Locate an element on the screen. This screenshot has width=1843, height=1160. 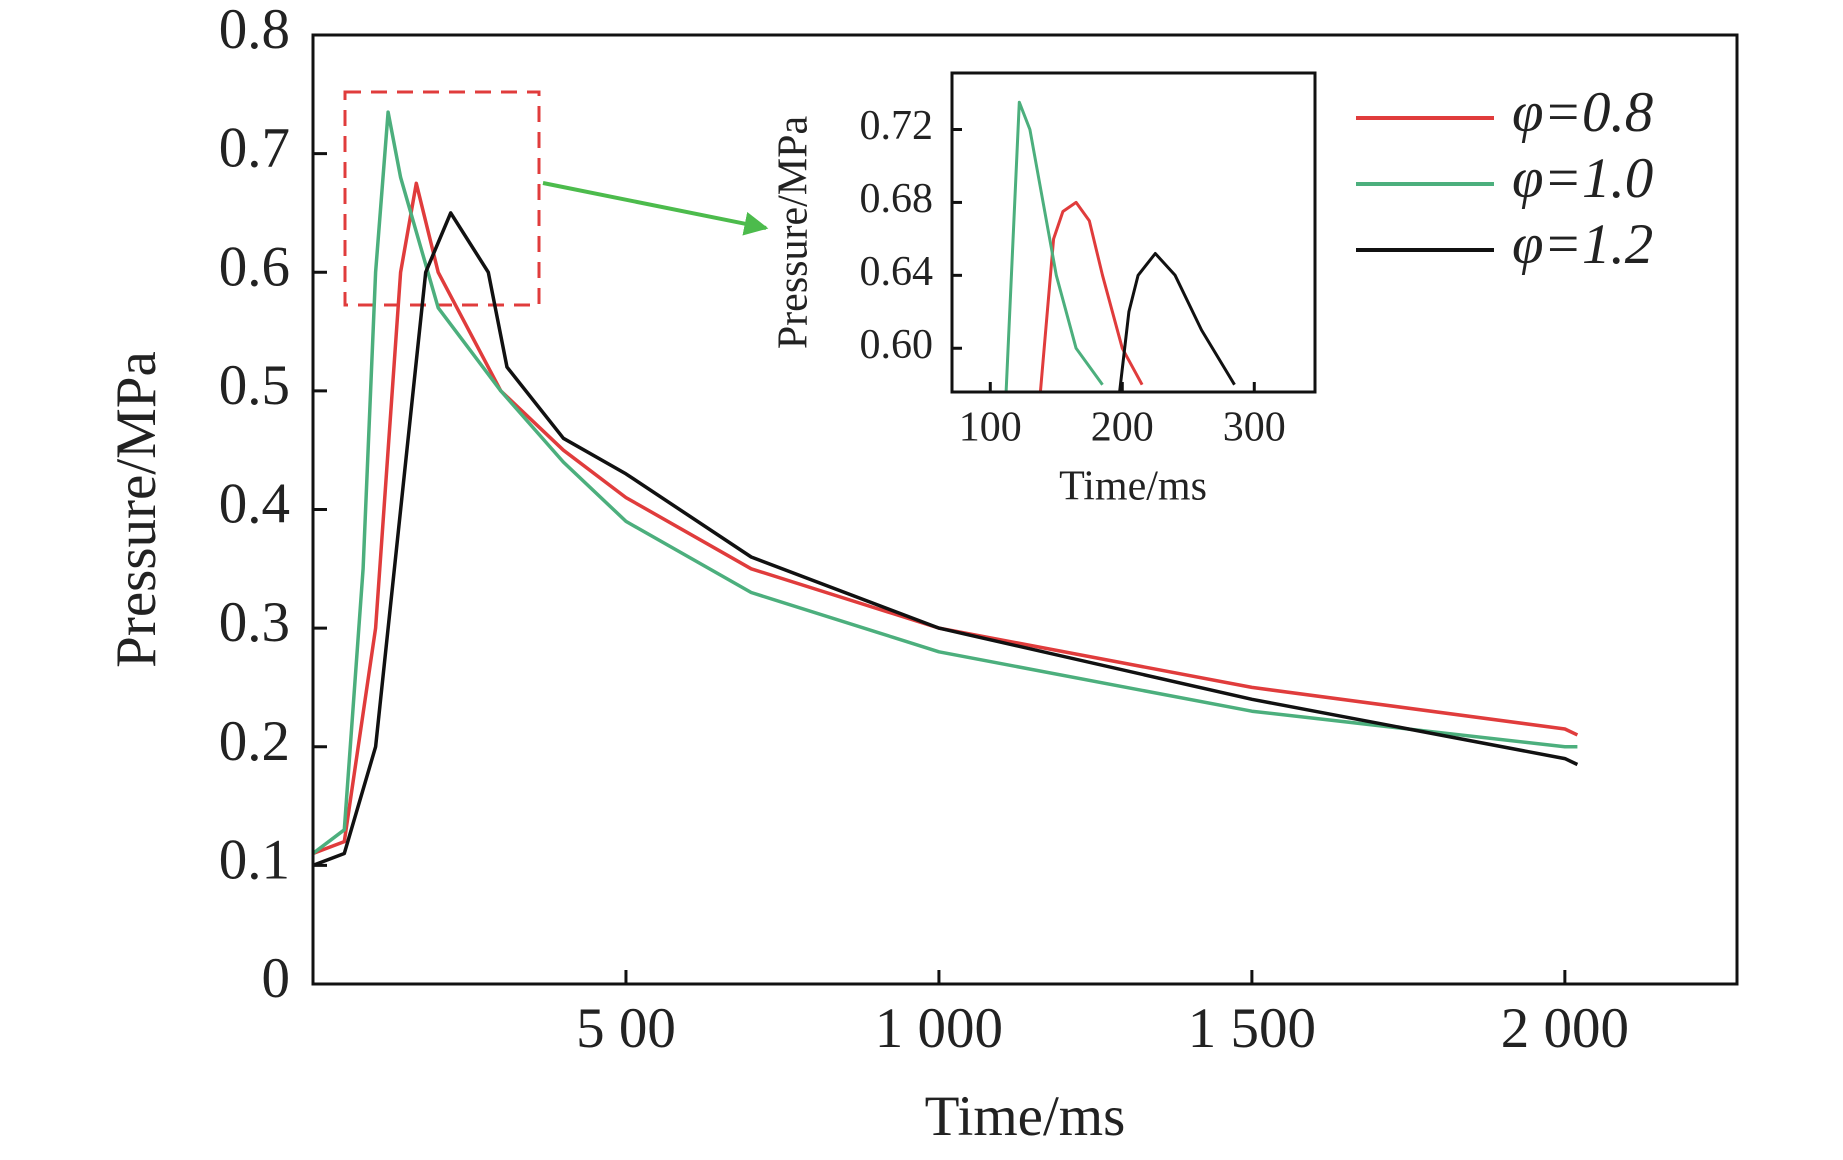
legend-label: φ=1.2 is located at coordinates (1582, 244).